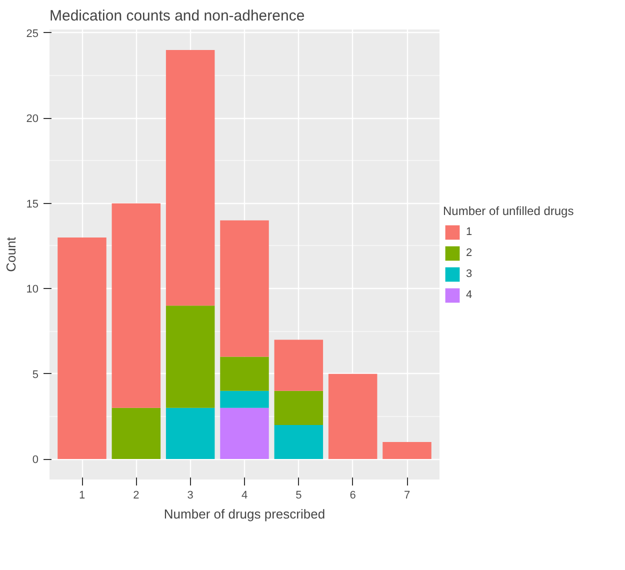 The height and width of the screenshot is (570, 625). Describe the element at coordinates (190, 496) in the screenshot. I see `x-tick-label: 3` at that location.